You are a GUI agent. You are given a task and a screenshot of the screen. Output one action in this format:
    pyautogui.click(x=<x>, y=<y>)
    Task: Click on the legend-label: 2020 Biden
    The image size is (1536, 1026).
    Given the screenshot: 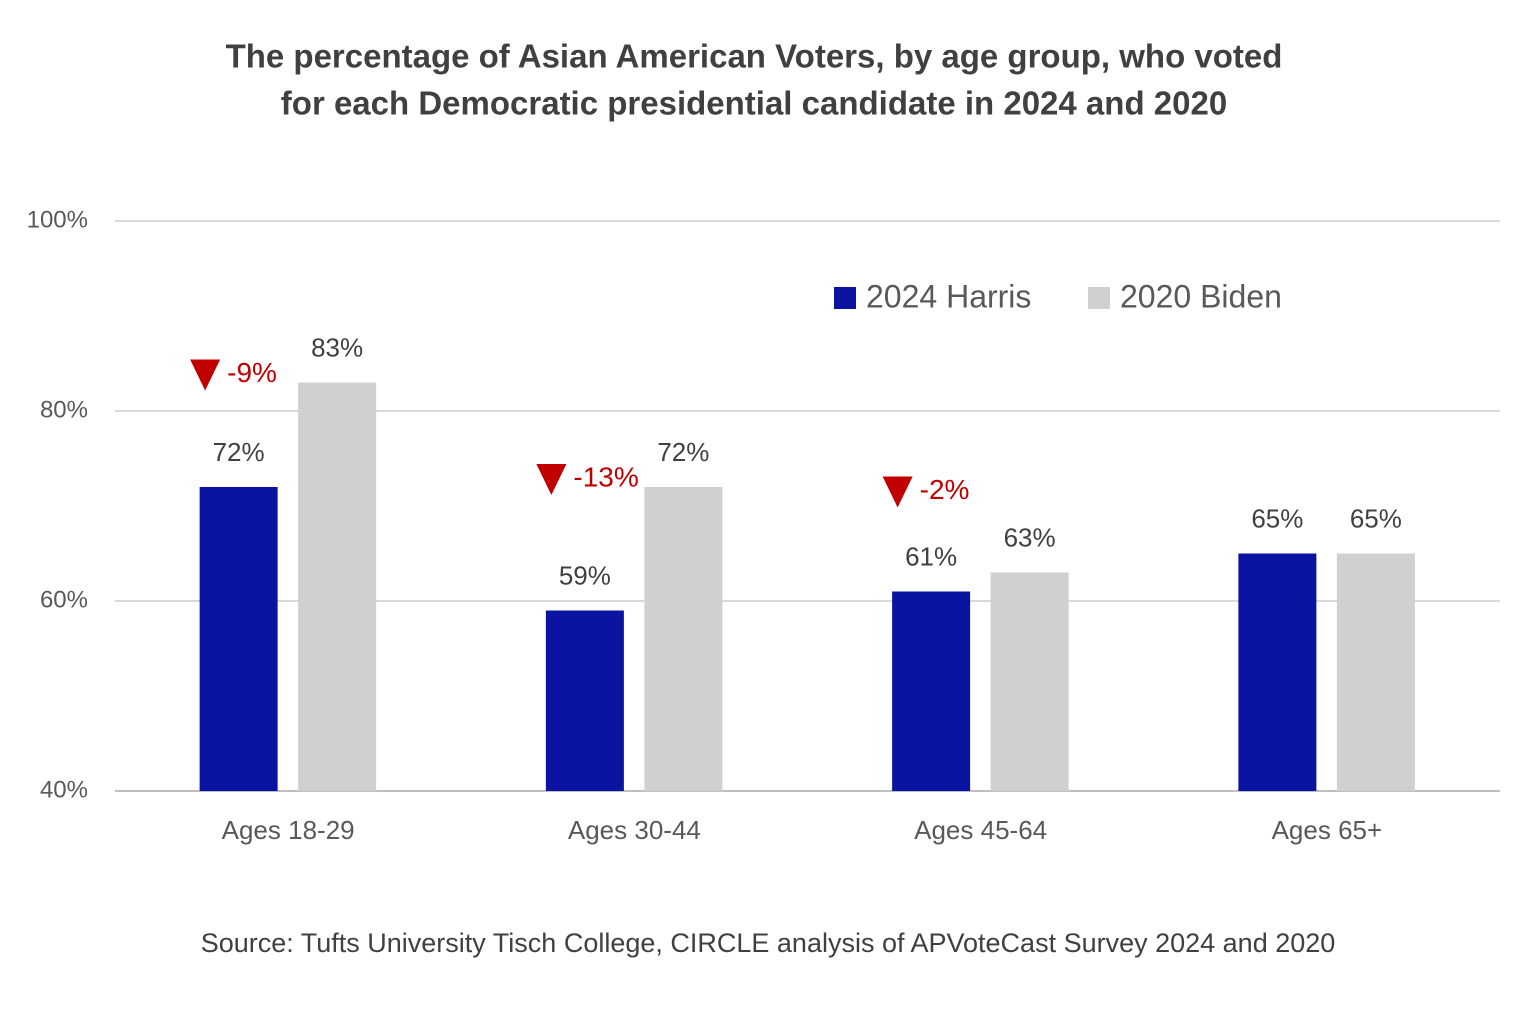 What is the action you would take?
    pyautogui.click(x=1201, y=296)
    